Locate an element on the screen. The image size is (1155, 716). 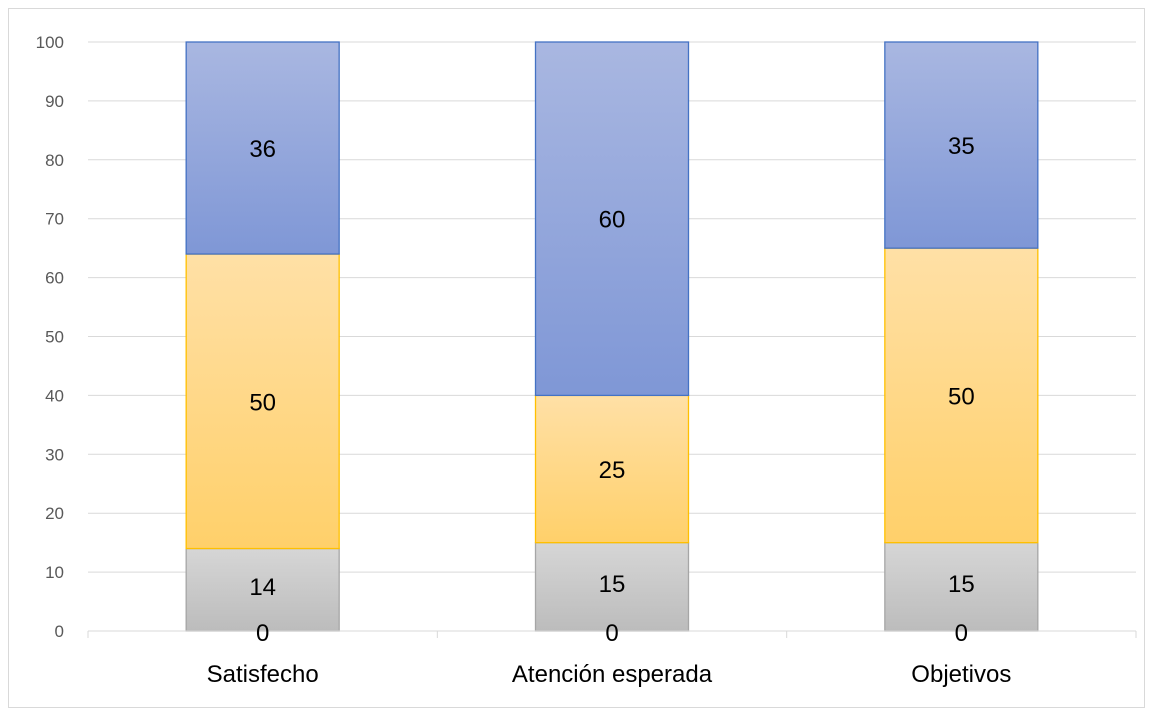
y-tick-label-30: 30 is located at coordinates (54, 454).